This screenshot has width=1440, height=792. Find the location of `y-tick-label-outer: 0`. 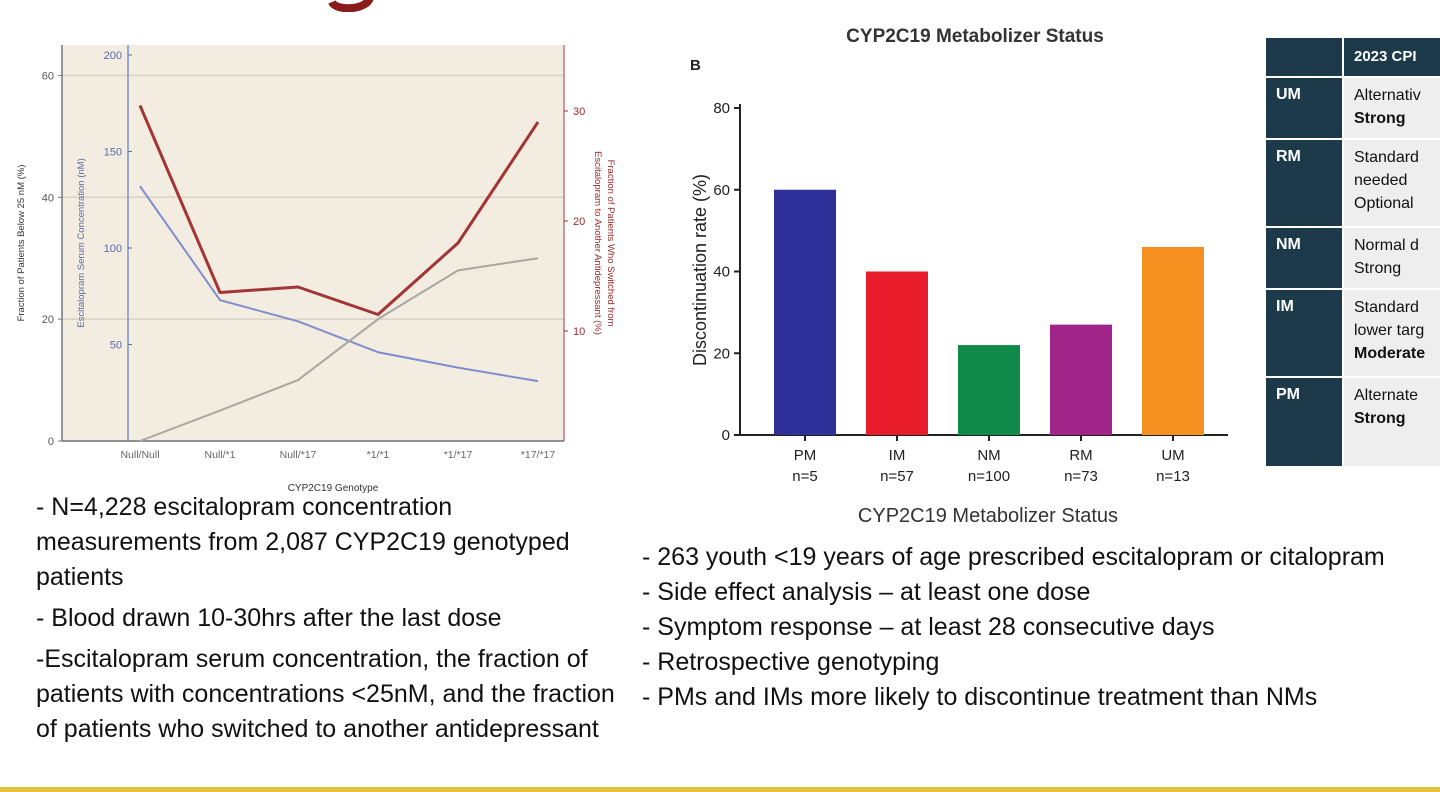

y-tick-label-outer: 0 is located at coordinates (51, 442).